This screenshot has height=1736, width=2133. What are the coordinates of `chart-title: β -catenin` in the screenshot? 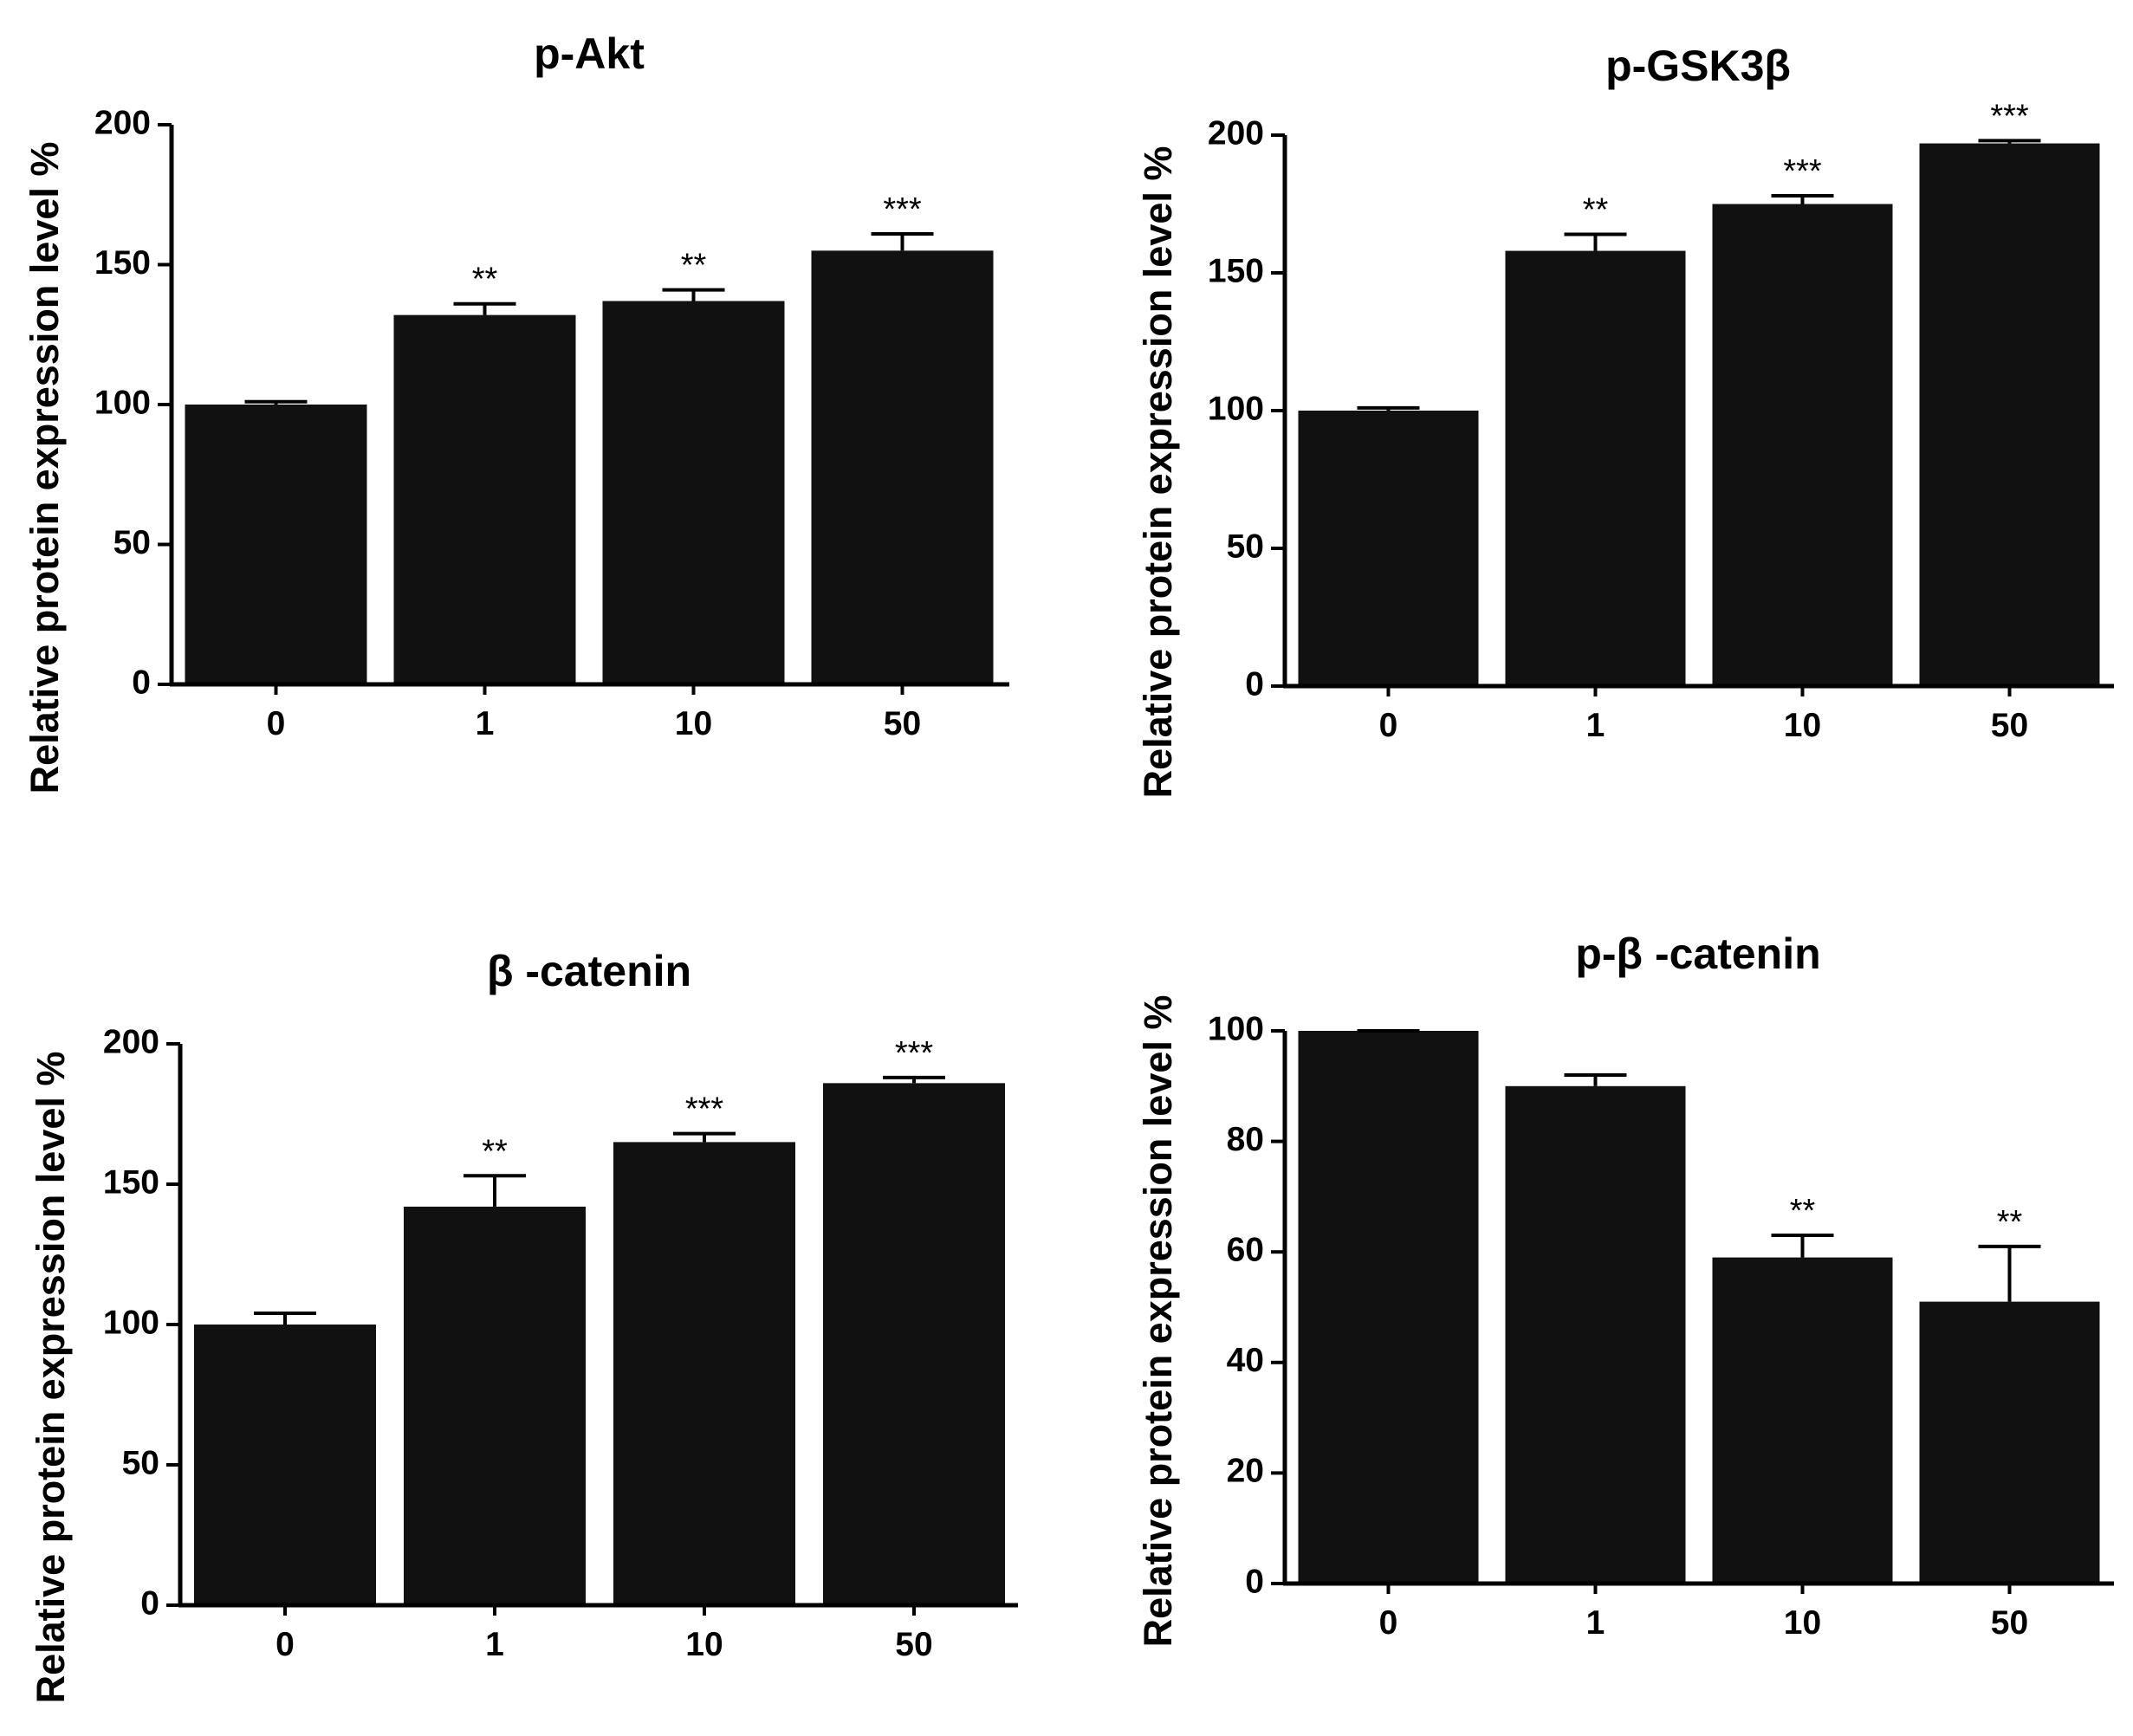 It's located at (589, 971).